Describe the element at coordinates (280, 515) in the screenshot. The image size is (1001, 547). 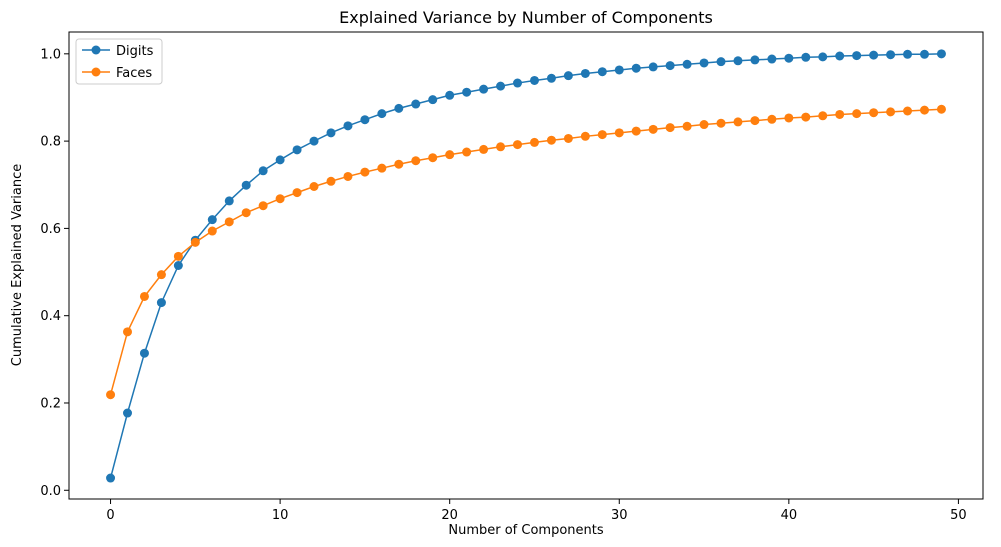
I see `x-tick-label: 10` at that location.